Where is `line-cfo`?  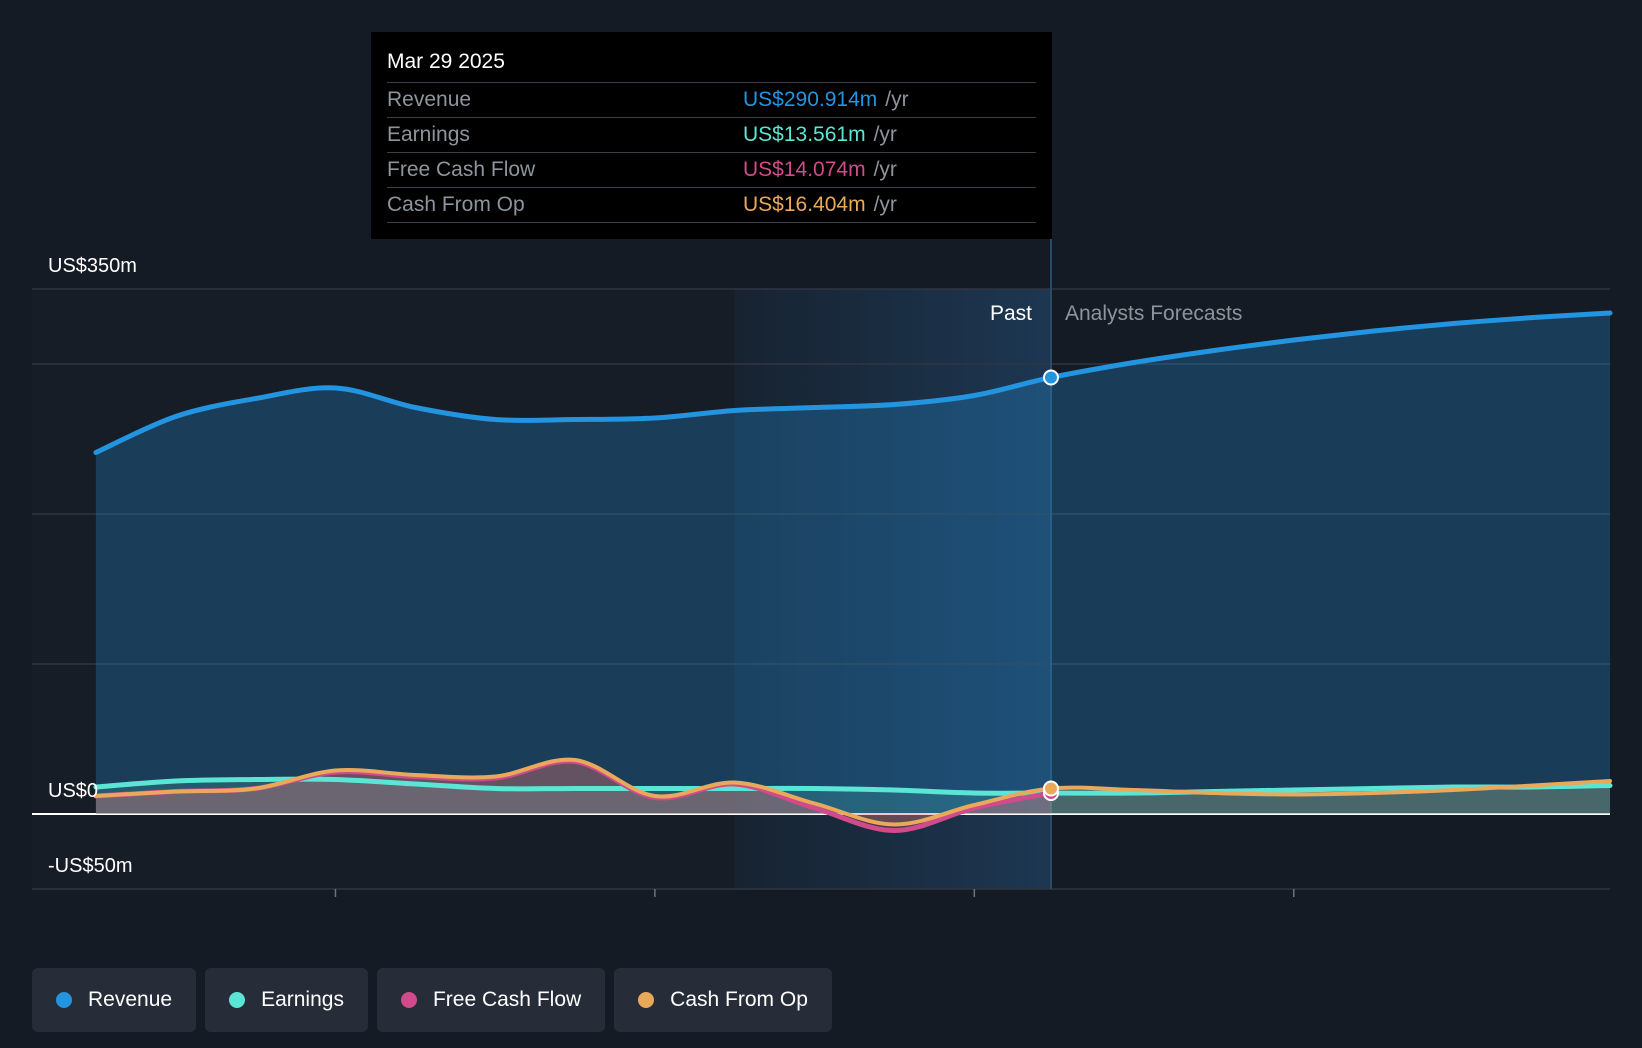
line-cfo is located at coordinates (852, 792).